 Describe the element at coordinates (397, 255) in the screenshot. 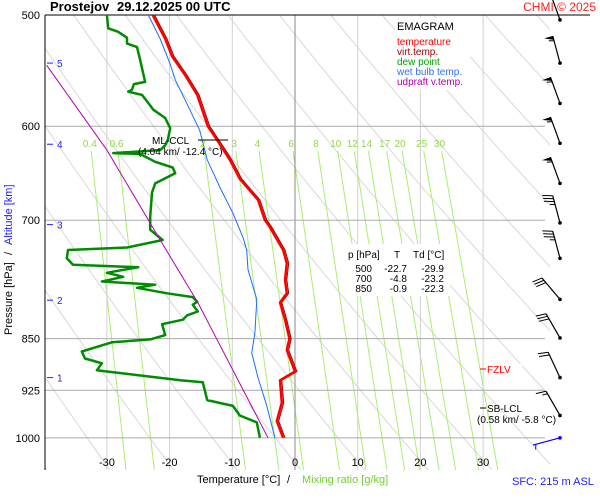

I see `table-header-t: T` at that location.